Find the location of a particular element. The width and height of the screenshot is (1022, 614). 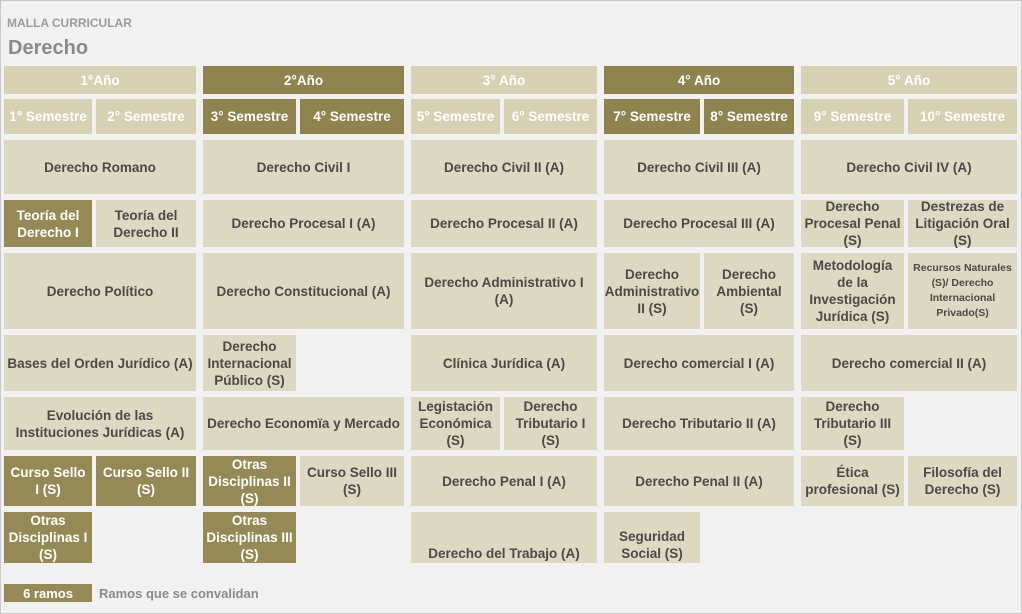

course-penal-2: Derecho Penal II (A) is located at coordinates (699, 481).